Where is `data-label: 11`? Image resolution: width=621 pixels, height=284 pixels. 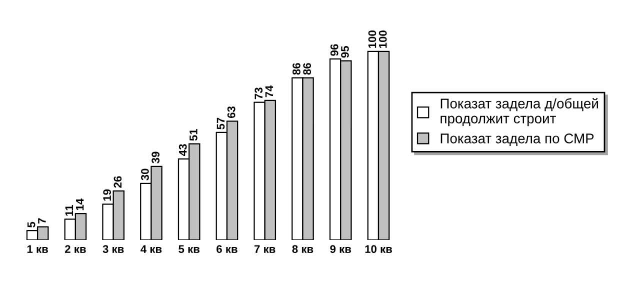
data-label: 11 is located at coordinates (69, 210).